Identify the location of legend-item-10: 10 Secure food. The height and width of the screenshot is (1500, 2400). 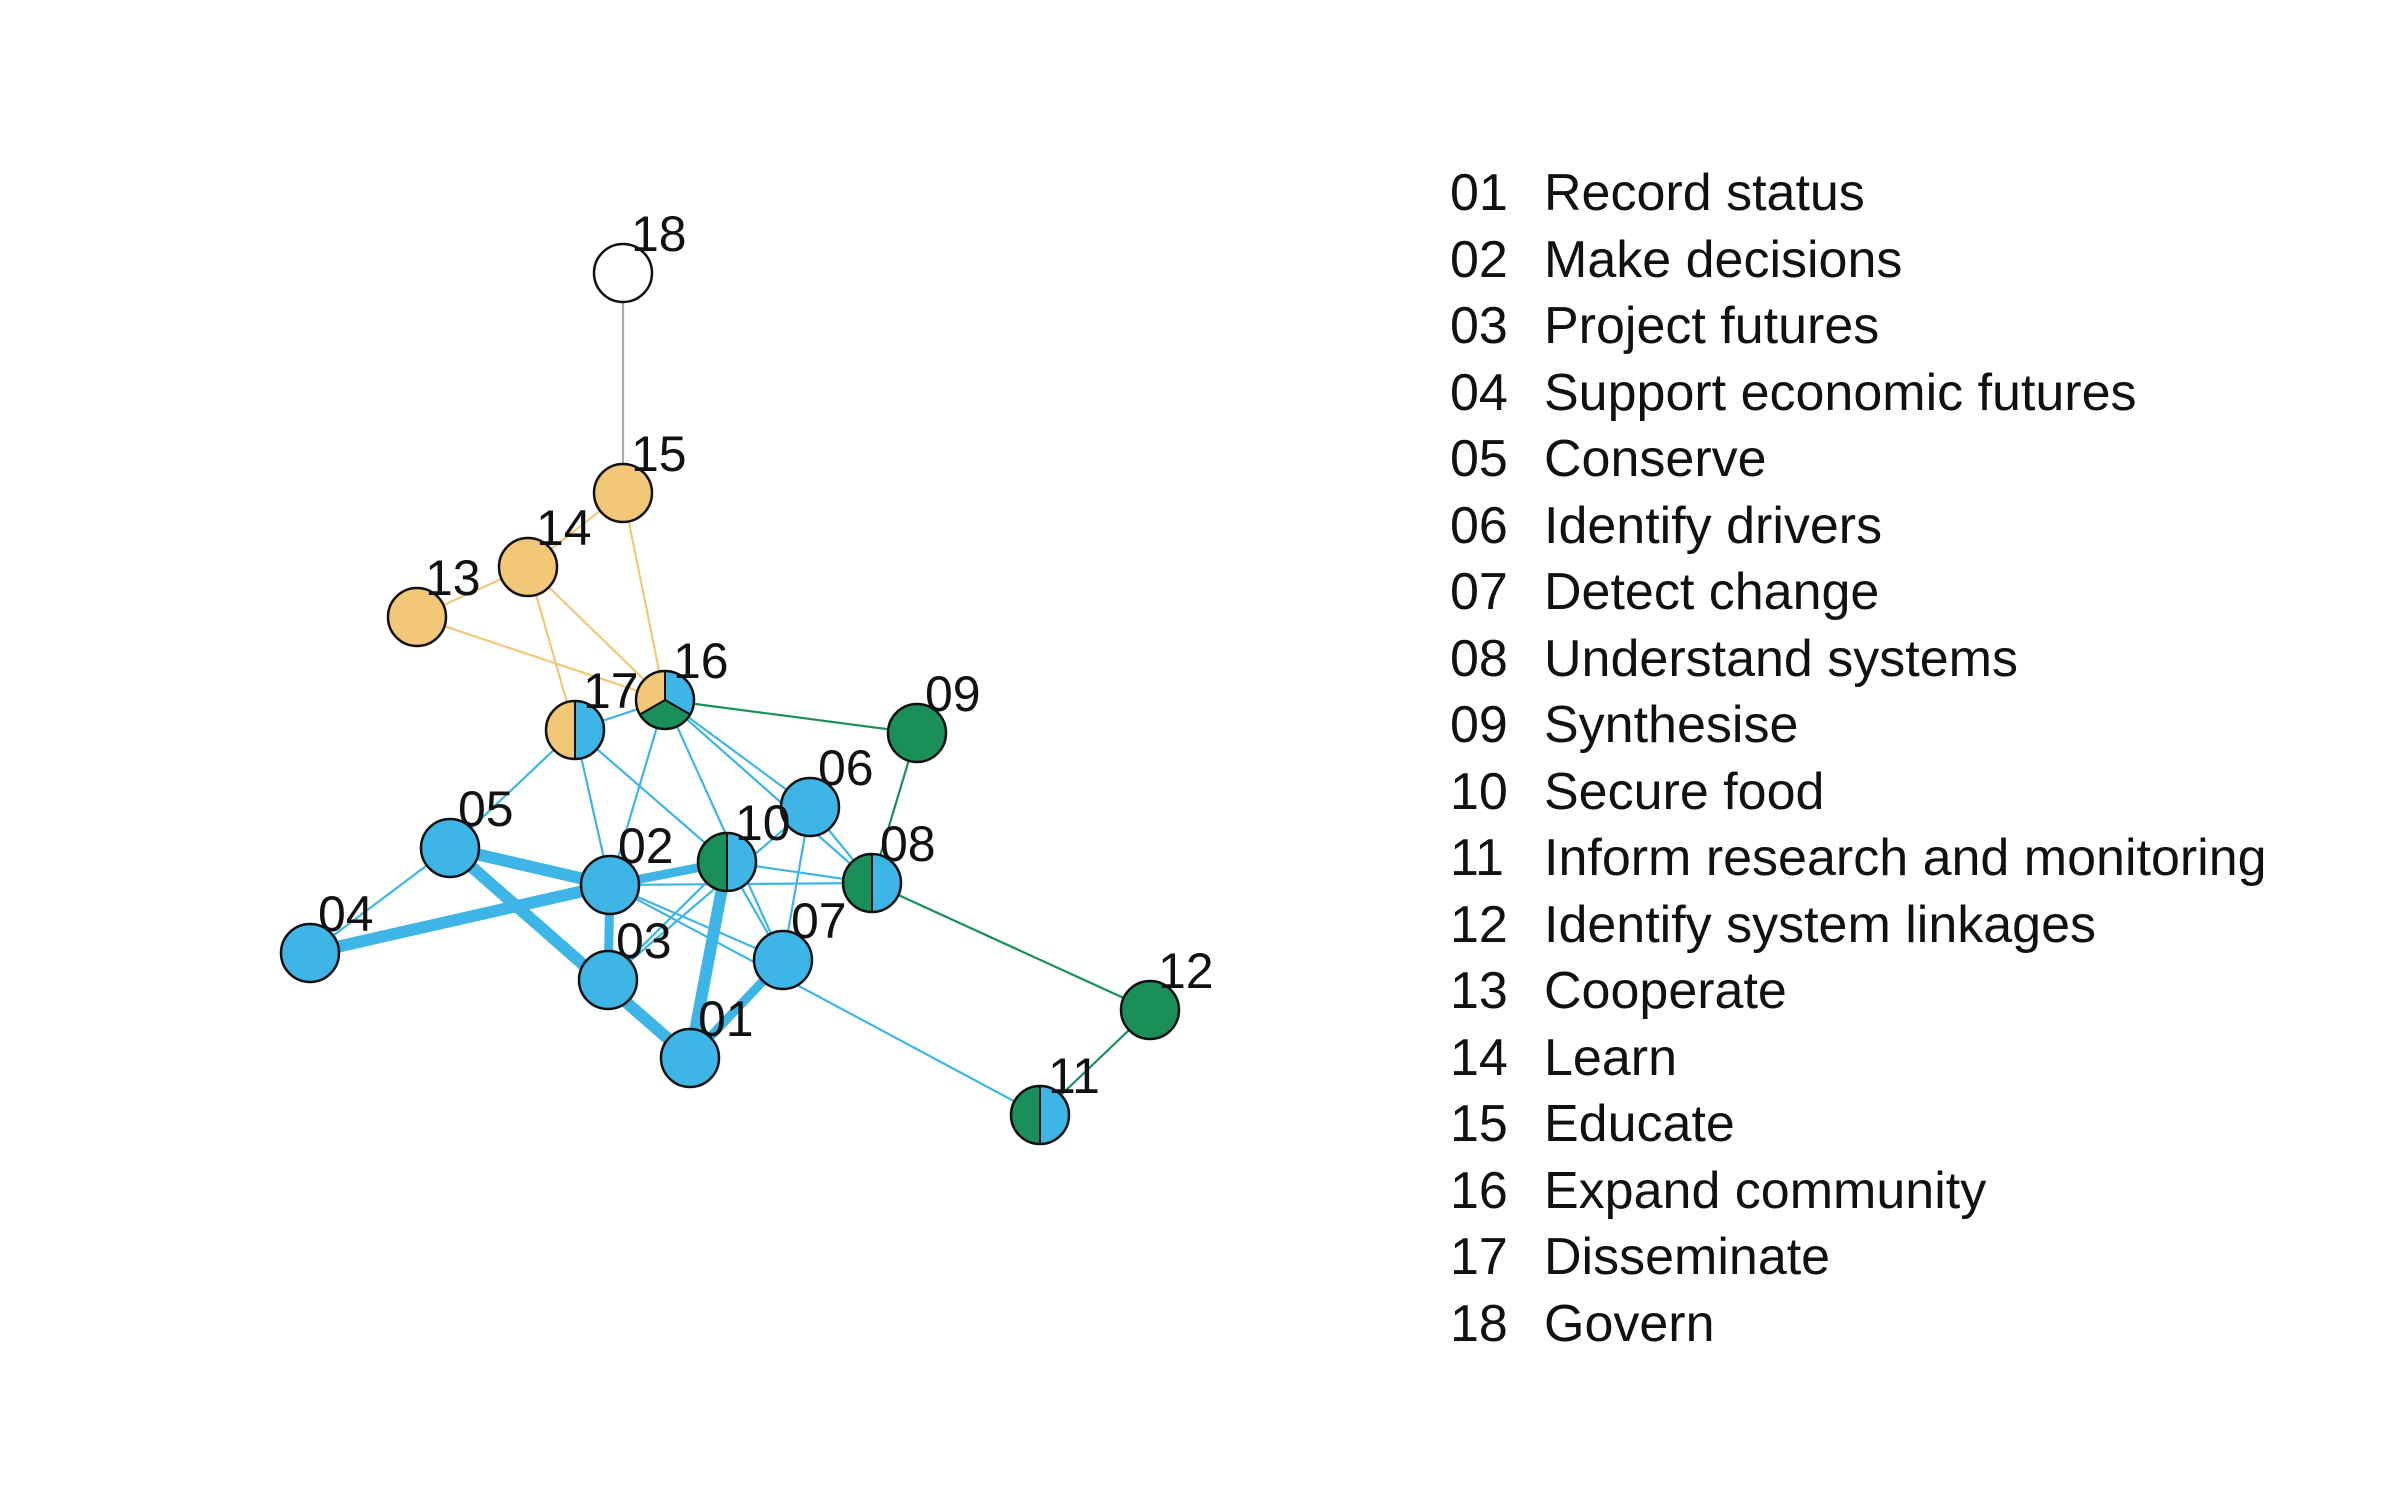
(1858, 792).